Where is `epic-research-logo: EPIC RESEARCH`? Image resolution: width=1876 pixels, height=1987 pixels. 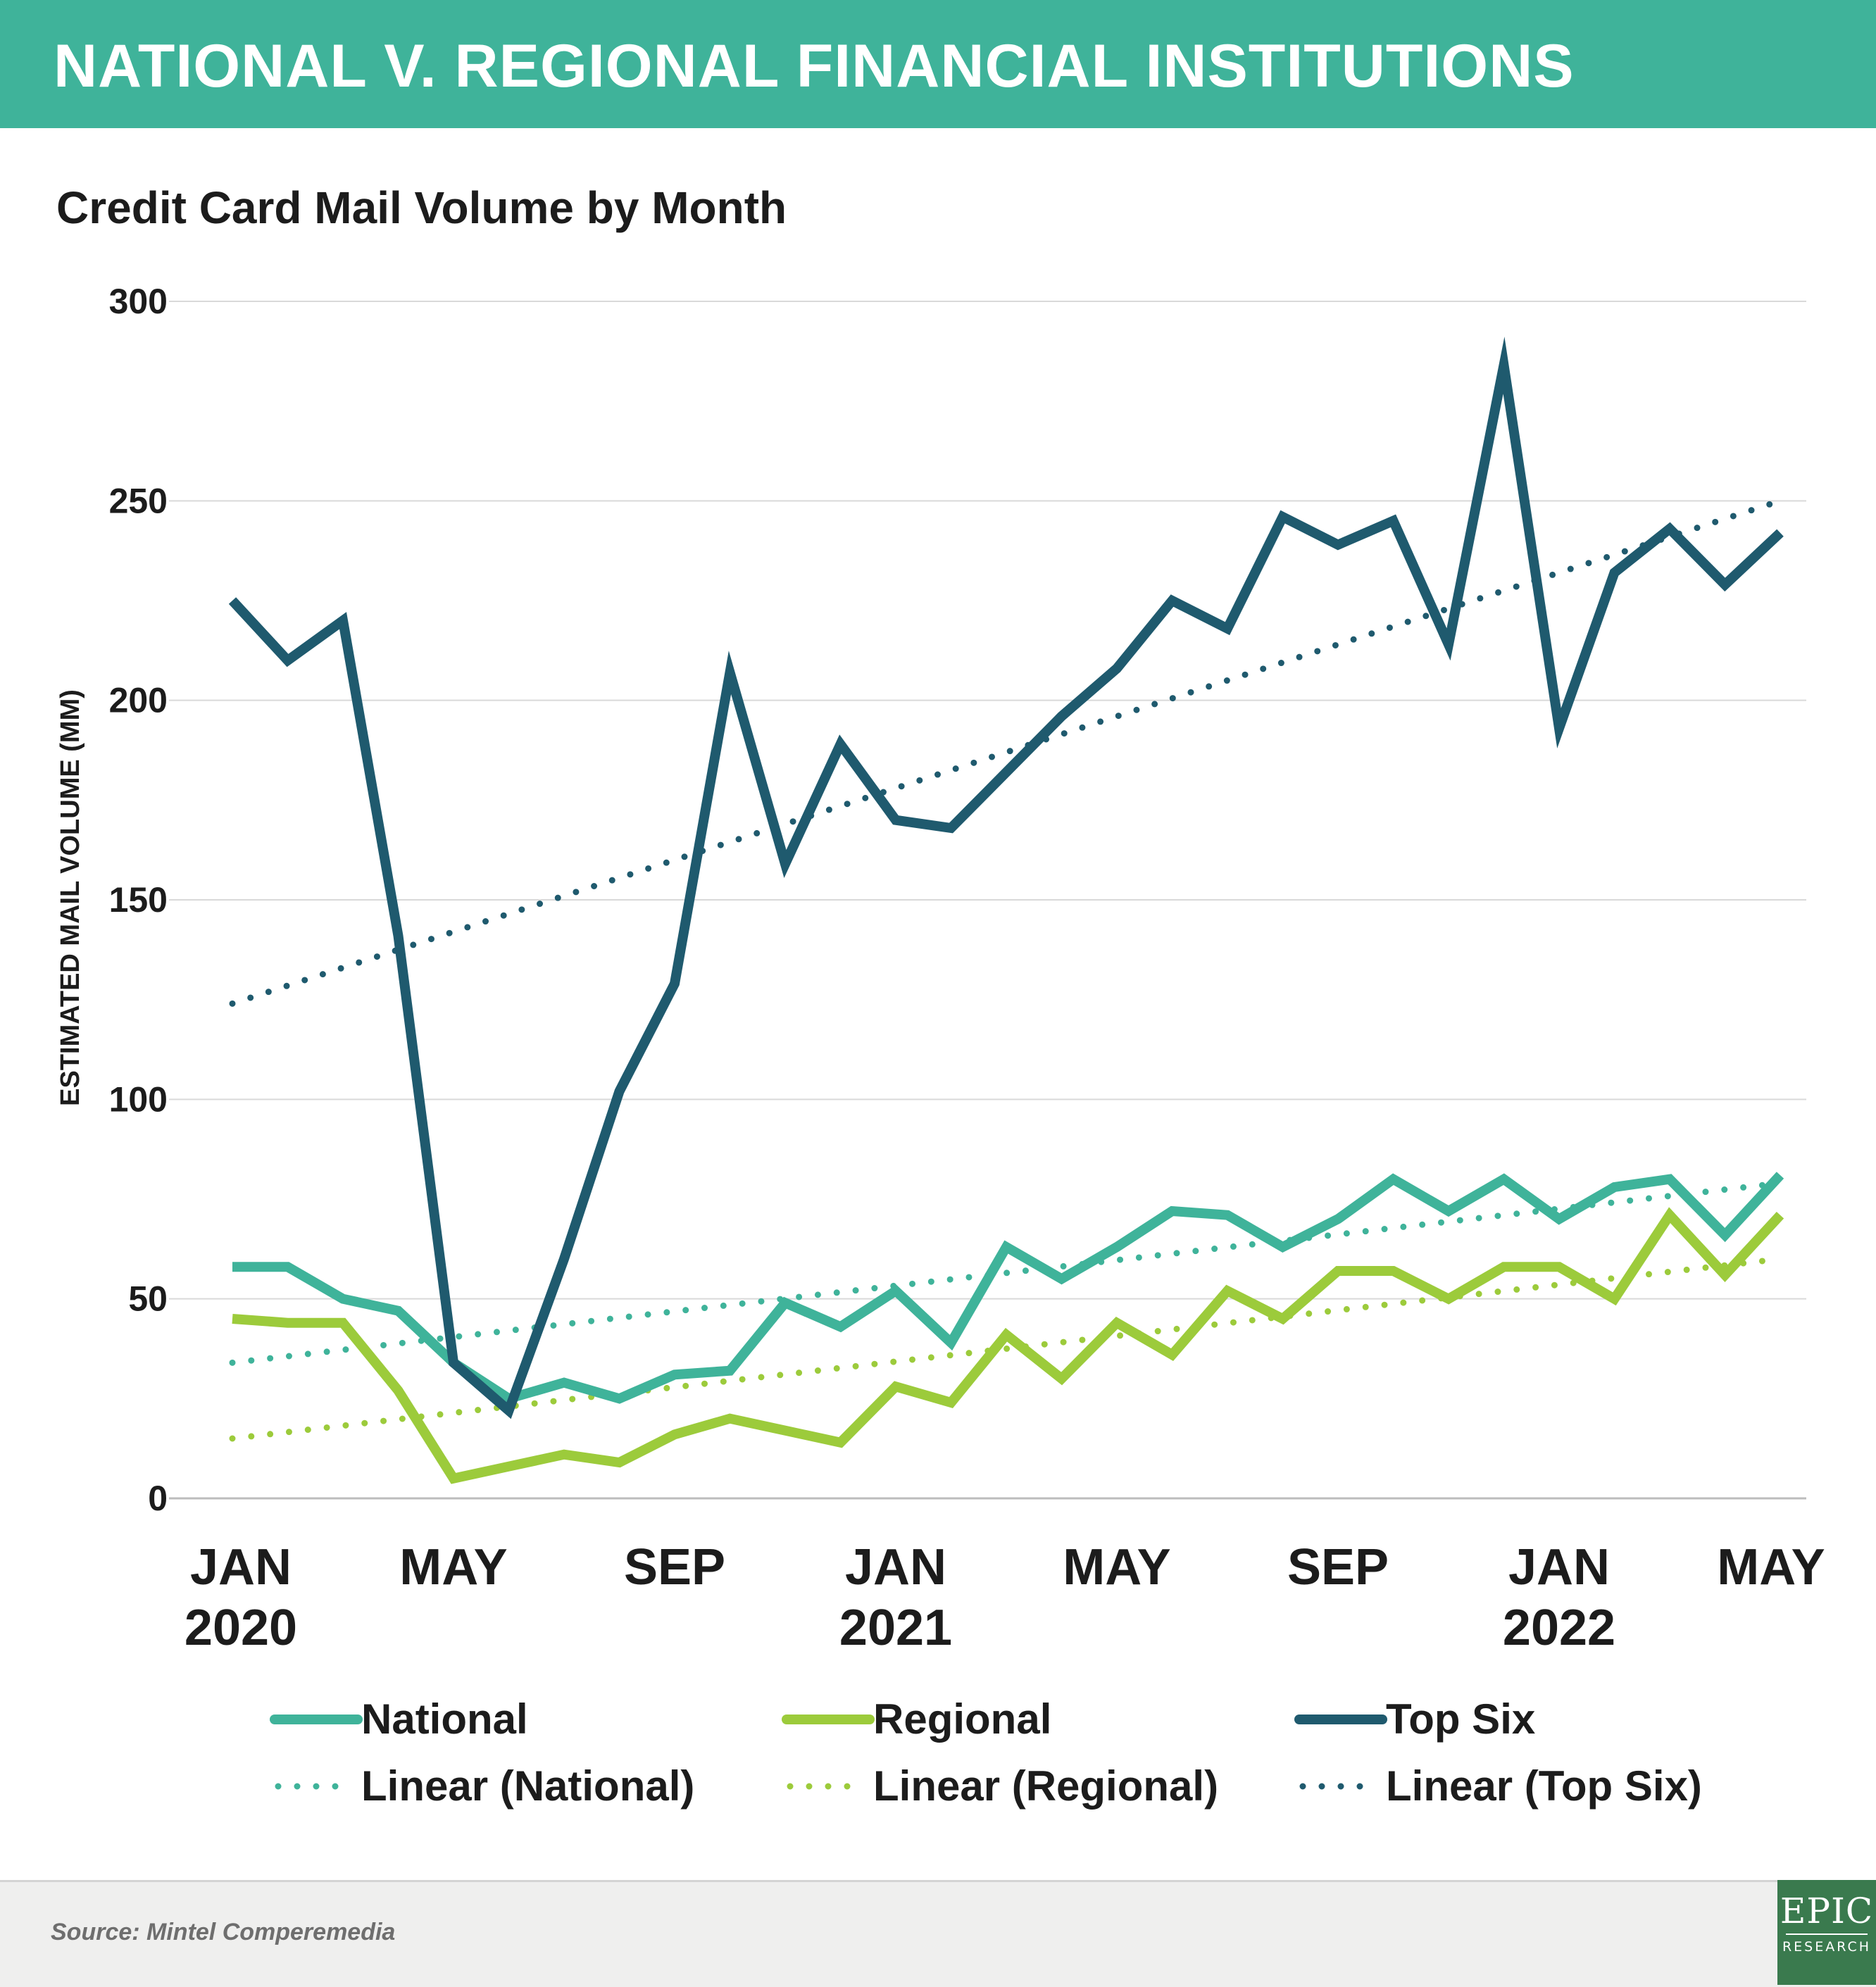 epic-research-logo: EPIC RESEARCH is located at coordinates (1826, 1932).